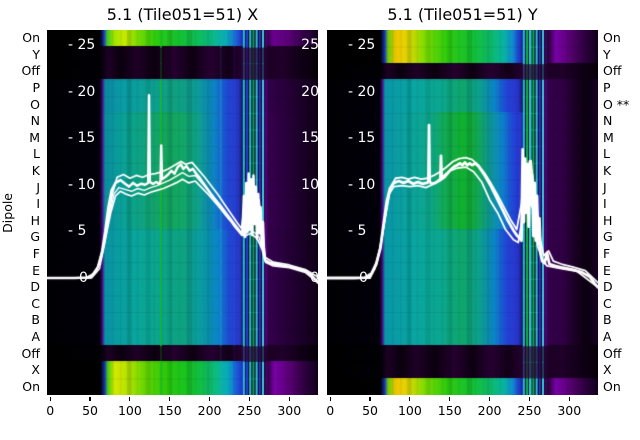 This screenshot has height=440, width=640. I want to click on overlay-value-label-clipped: 5, so click(314, 231).